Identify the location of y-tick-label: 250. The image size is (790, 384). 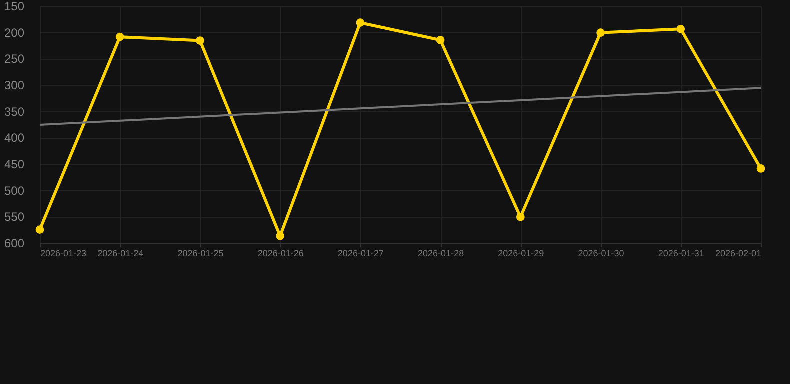
(14, 59).